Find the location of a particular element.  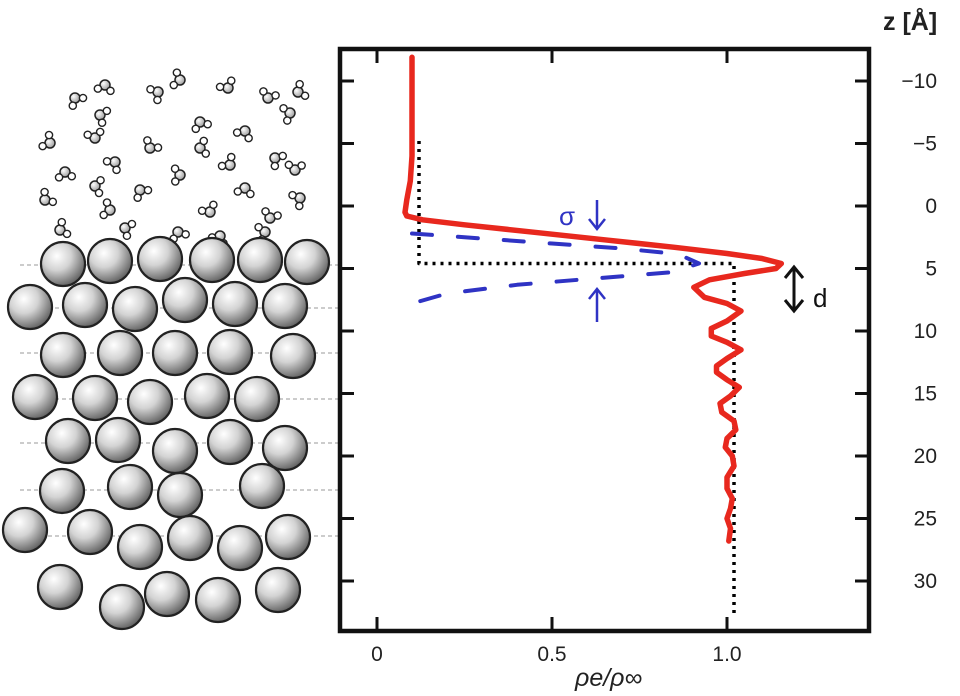

y-tick-label: 10 is located at coordinates (925, 331).